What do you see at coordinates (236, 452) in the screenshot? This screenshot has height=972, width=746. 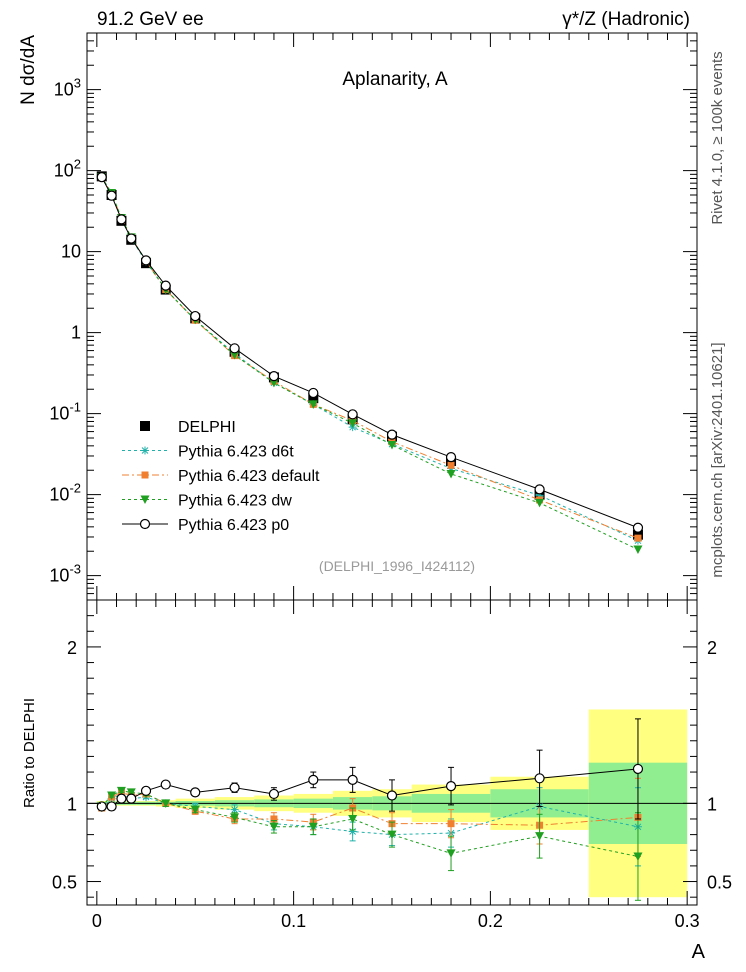 I see `legend-label-pythia-6-423-d6t: Pythia 6.423 d6t` at bounding box center [236, 452].